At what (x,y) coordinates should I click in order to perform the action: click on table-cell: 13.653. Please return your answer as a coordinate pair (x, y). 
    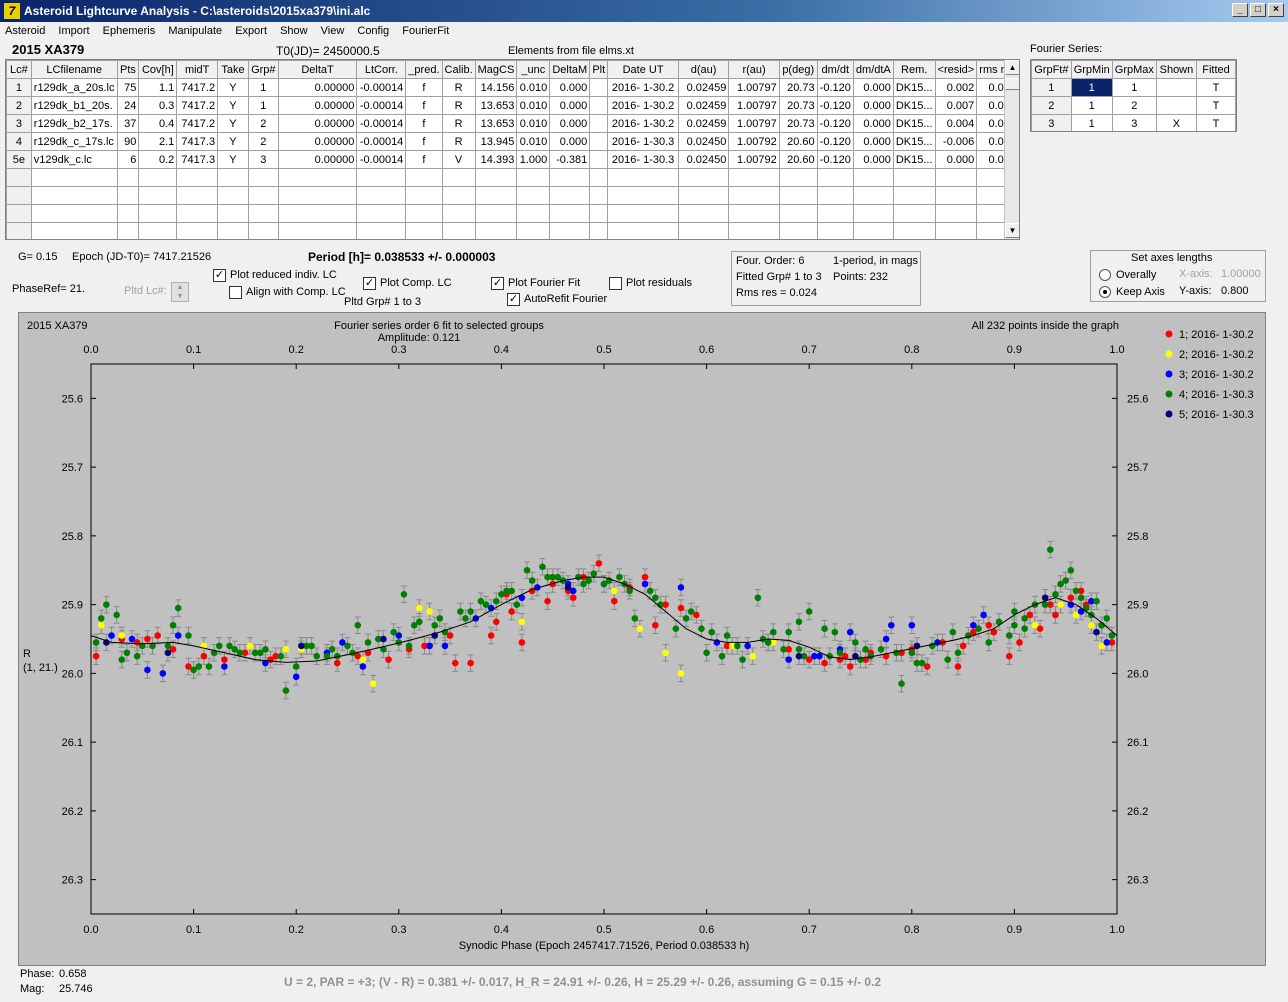
    Looking at the image, I should click on (496, 123).